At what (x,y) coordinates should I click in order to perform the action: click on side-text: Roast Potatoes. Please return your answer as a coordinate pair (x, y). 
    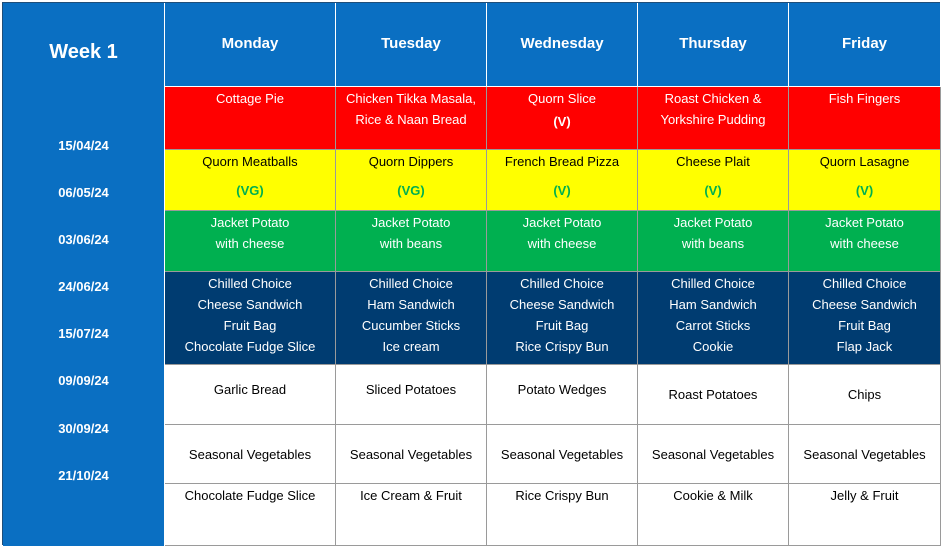
    Looking at the image, I should click on (713, 394).